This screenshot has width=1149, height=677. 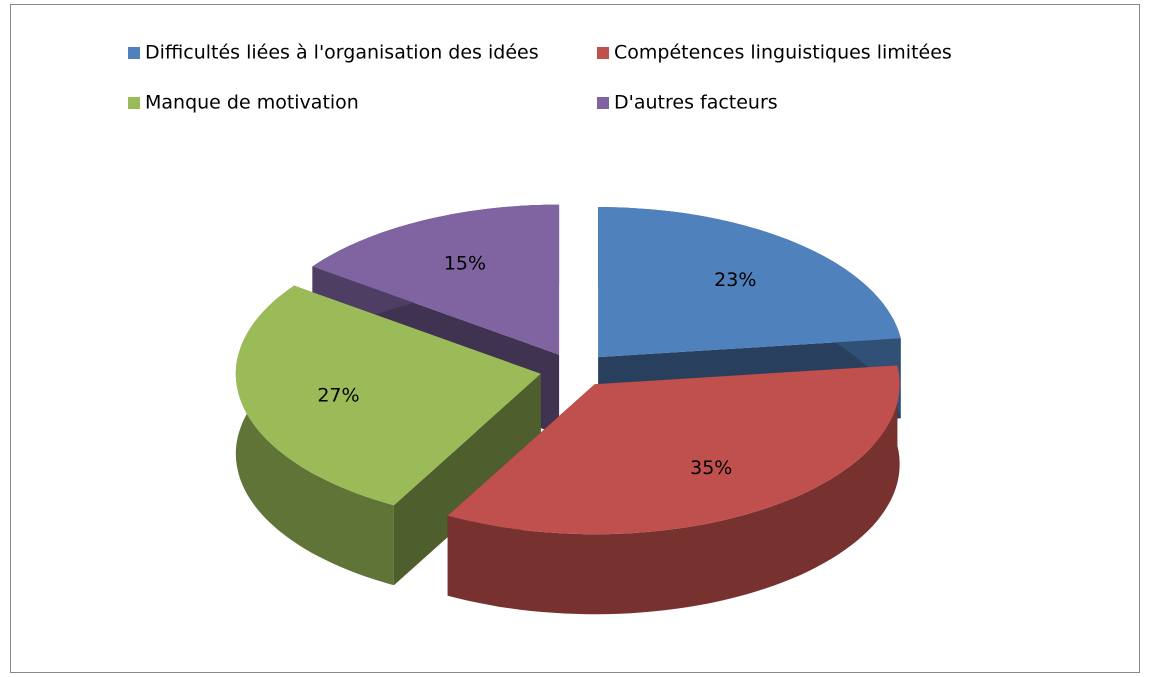 I want to click on legend-label: Manque de motivation, so click(x=252, y=103).